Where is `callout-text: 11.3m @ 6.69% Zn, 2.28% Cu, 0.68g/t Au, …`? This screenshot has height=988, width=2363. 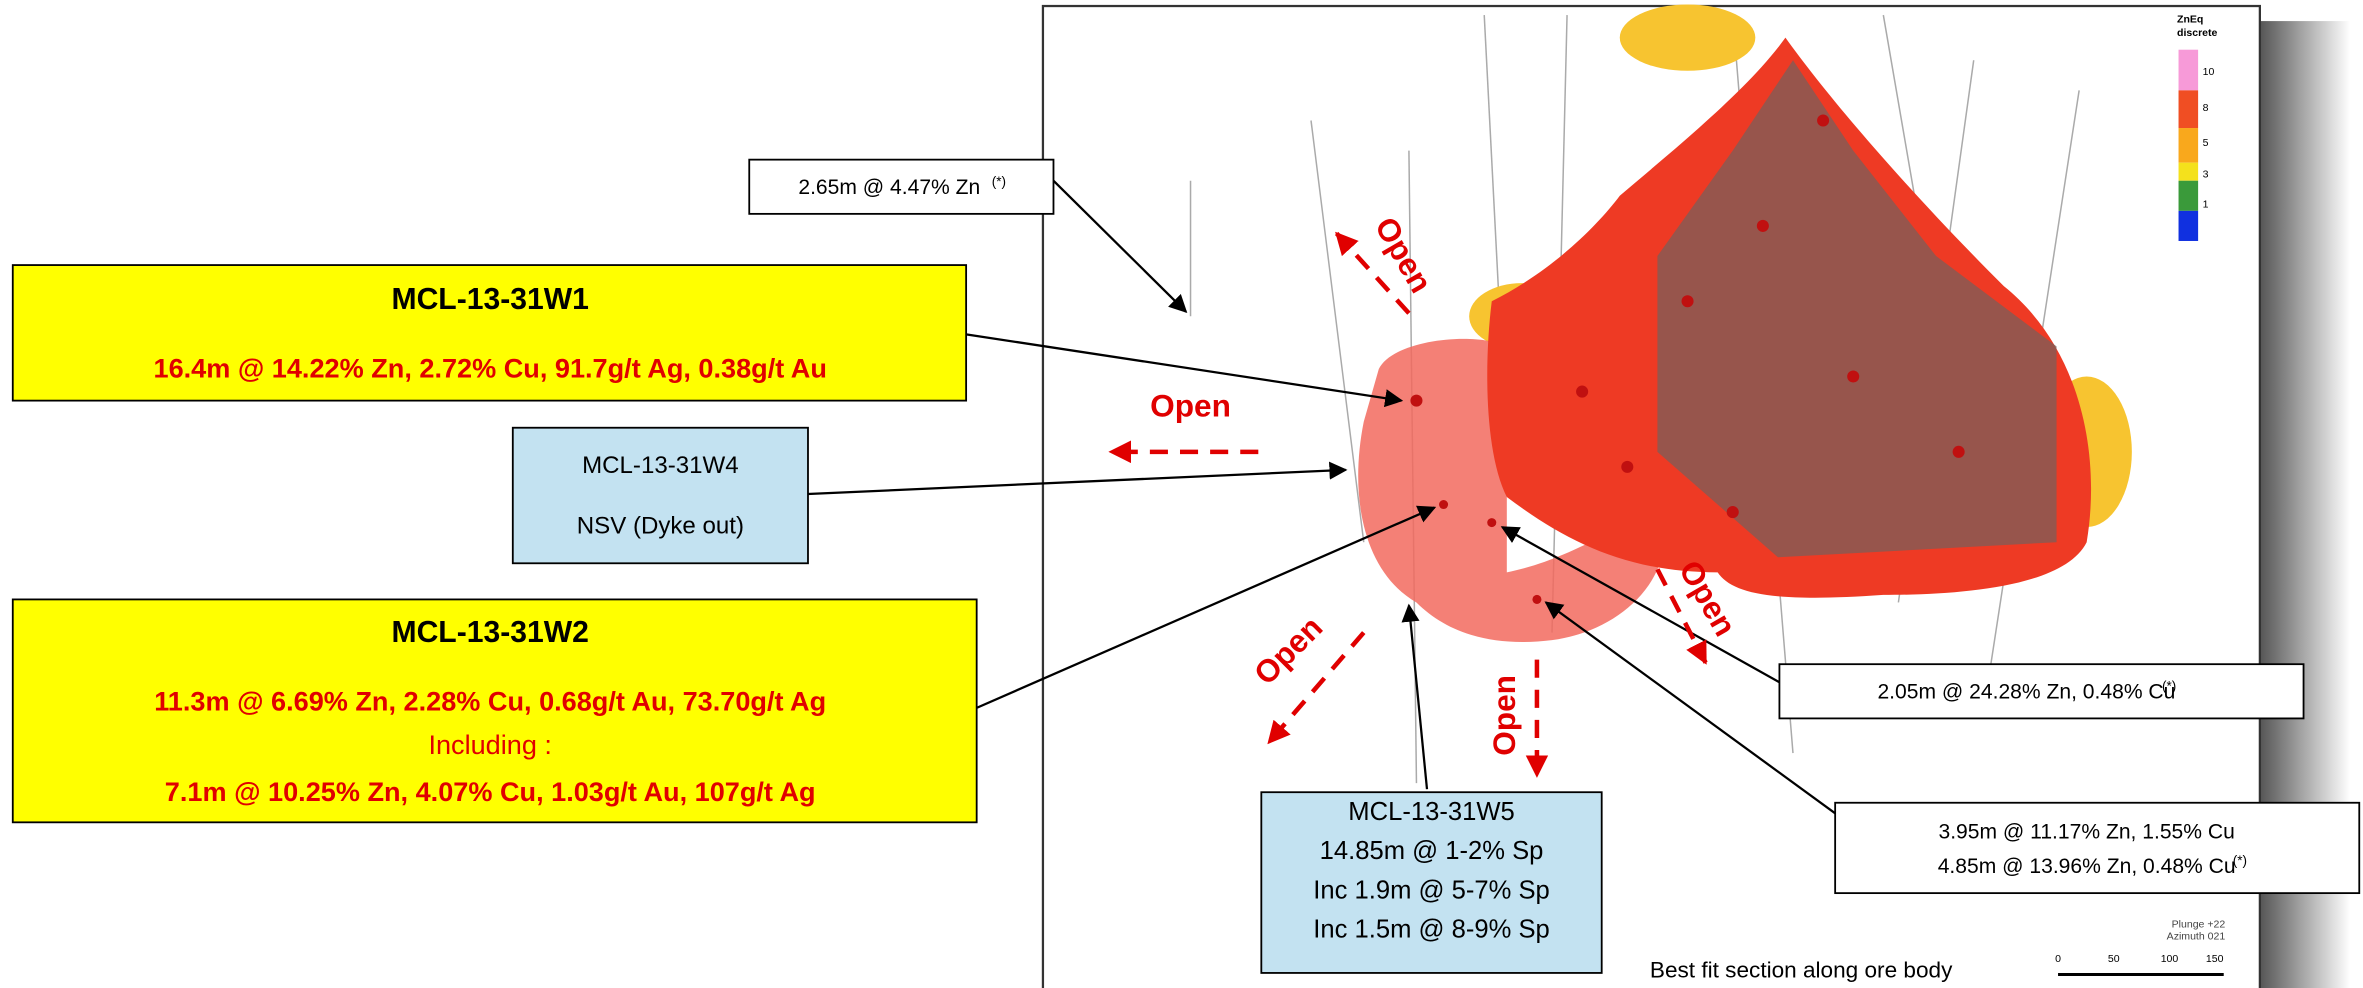
callout-text: 11.3m @ 6.69% Zn, 2.28% Cu, 0.68g/t Au, … is located at coordinates (490, 701).